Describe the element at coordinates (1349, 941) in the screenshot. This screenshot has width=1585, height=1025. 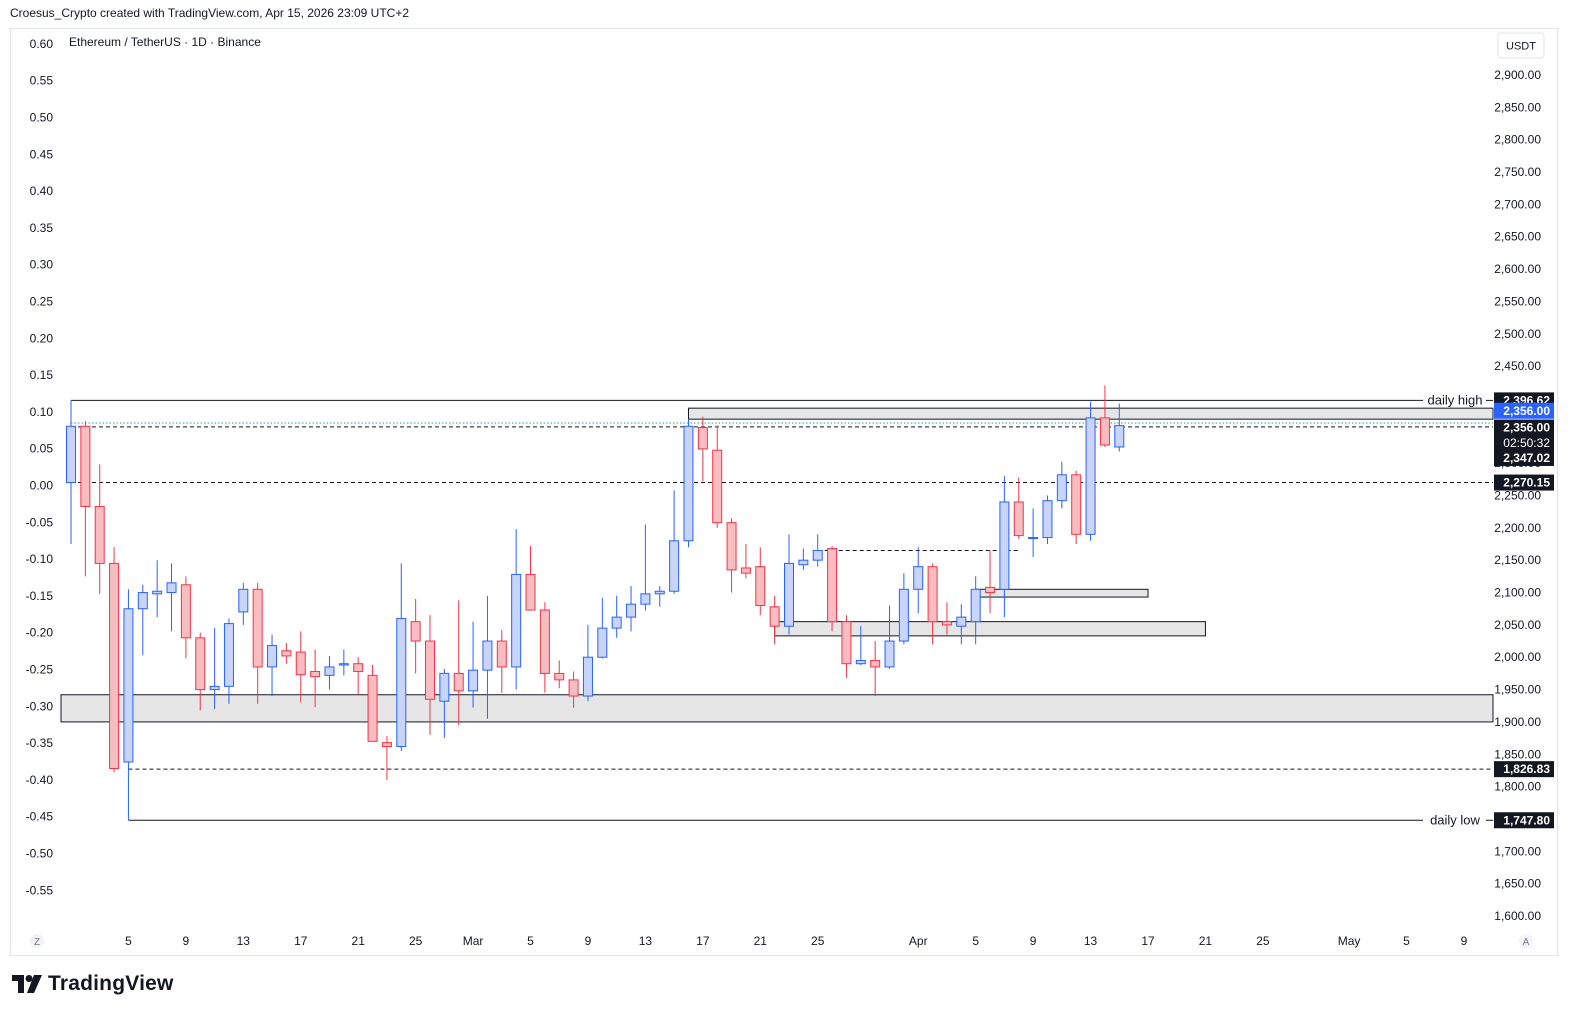
I see `x-axis-label: May` at that location.